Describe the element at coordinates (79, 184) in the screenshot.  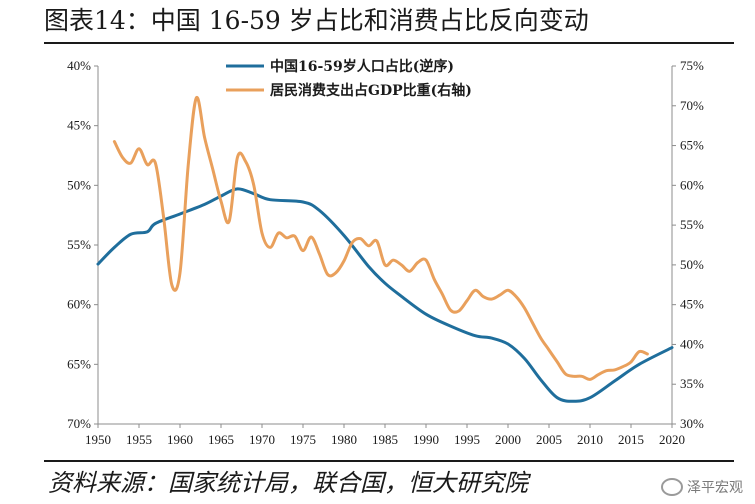
I see `left-tick-label: 50%` at that location.